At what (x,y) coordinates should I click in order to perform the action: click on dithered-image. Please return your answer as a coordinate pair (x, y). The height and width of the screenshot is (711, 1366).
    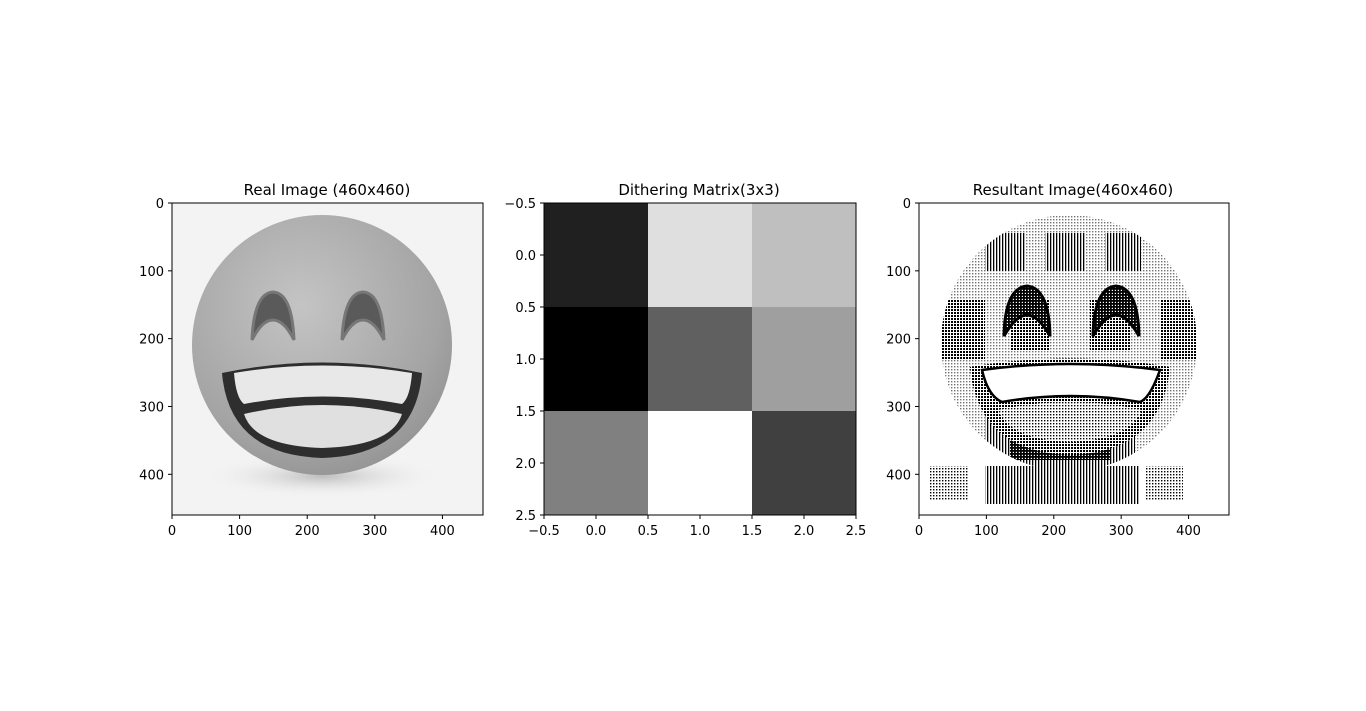
    Looking at the image, I should click on (1074, 359).